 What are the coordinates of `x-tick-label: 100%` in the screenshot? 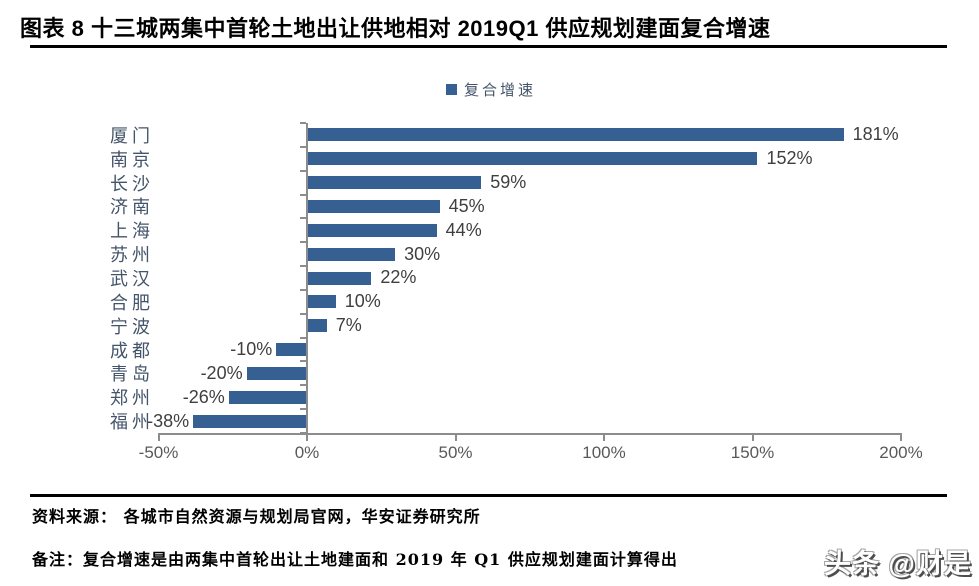 It's located at (604, 452).